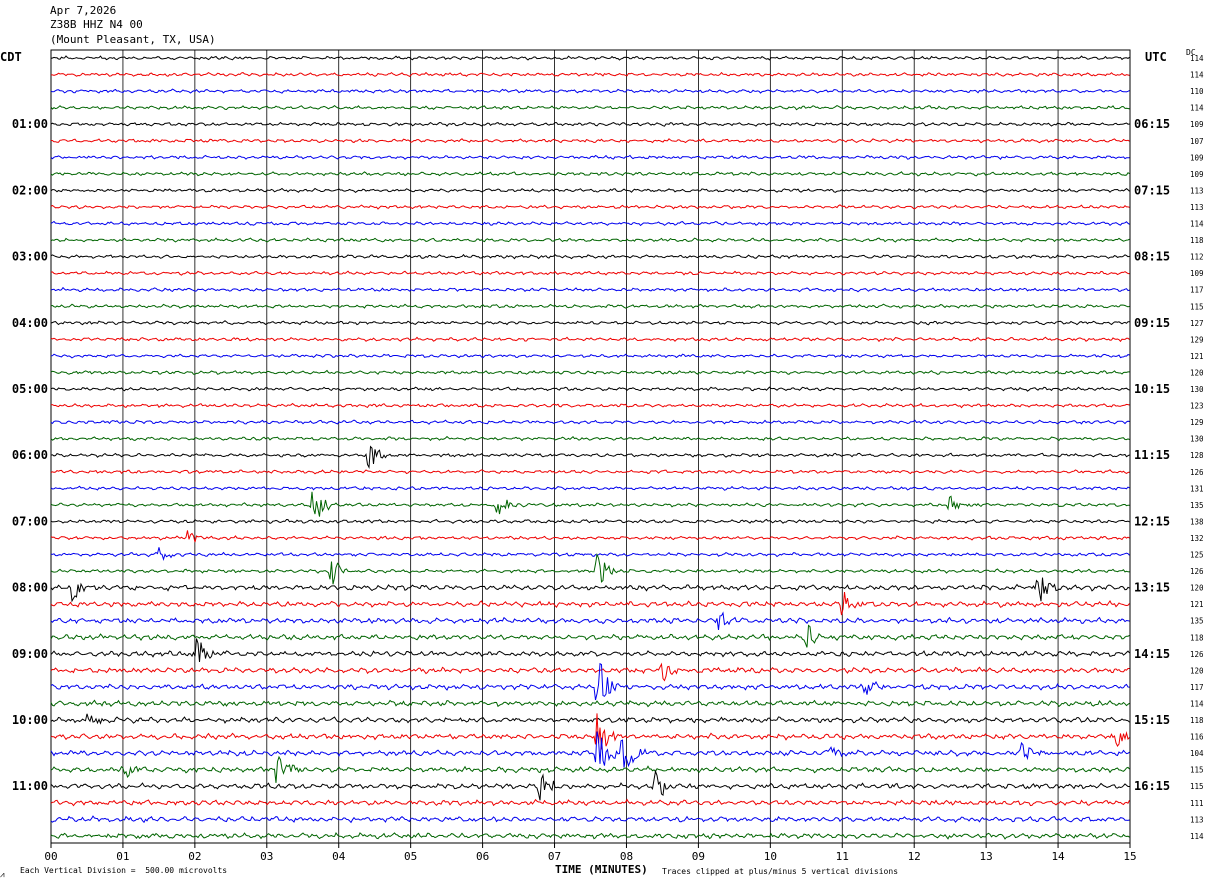 This screenshot has width=1210, height=886. I want to click on x-tick-label: 03, so click(266, 856).